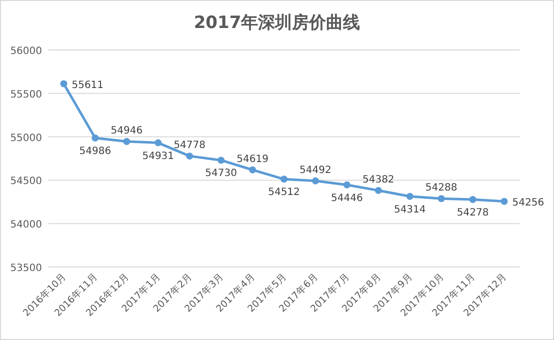 Image resolution: width=554 pixels, height=340 pixels. What do you see at coordinates (26, 94) in the screenshot?
I see `y-tick-label: 55500` at bounding box center [26, 94].